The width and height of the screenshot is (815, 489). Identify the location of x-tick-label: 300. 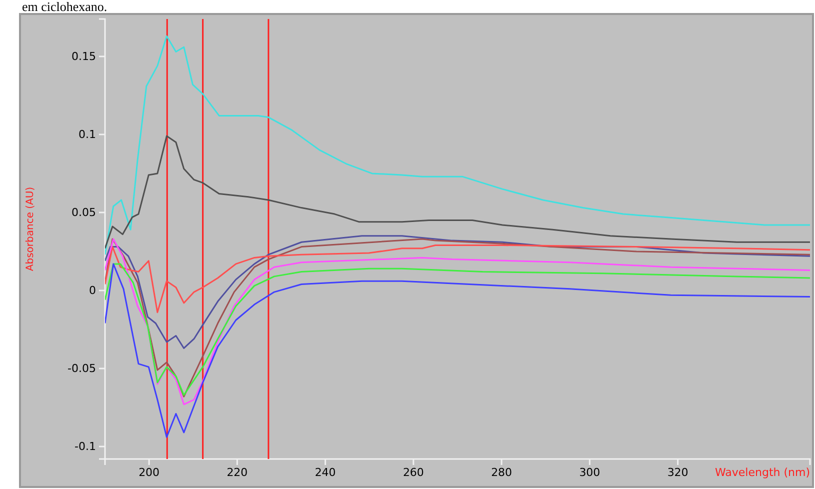
(589, 472).